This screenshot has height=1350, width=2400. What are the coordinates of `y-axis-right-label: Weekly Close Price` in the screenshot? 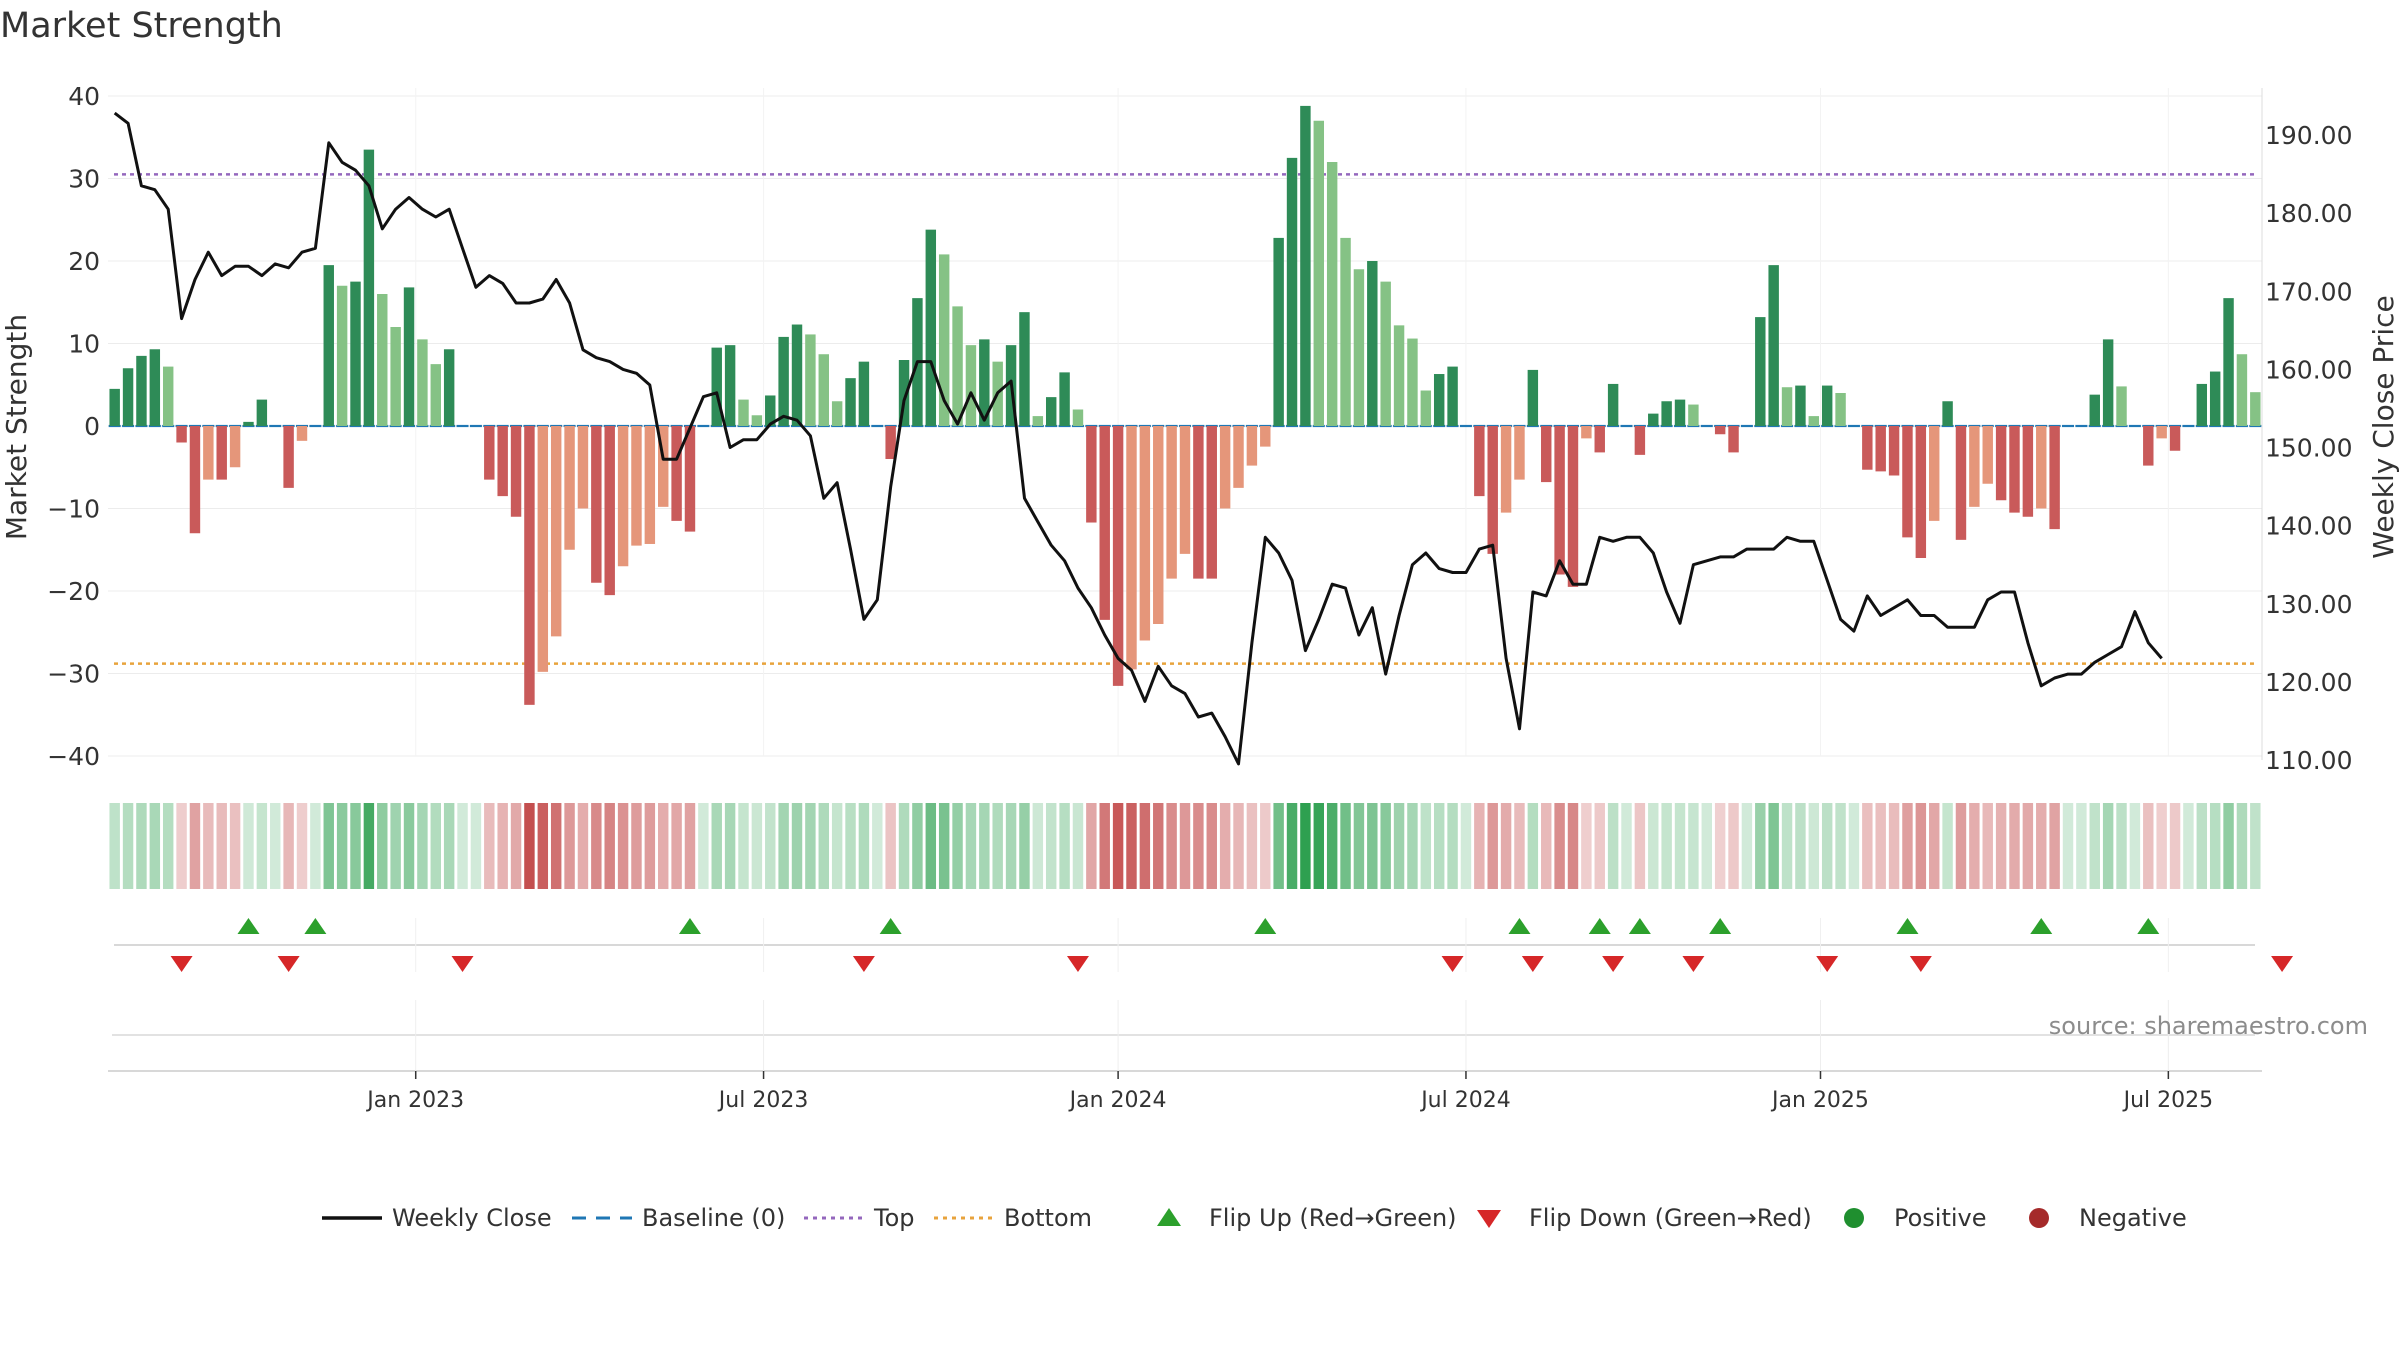 It's located at (2383, 426).